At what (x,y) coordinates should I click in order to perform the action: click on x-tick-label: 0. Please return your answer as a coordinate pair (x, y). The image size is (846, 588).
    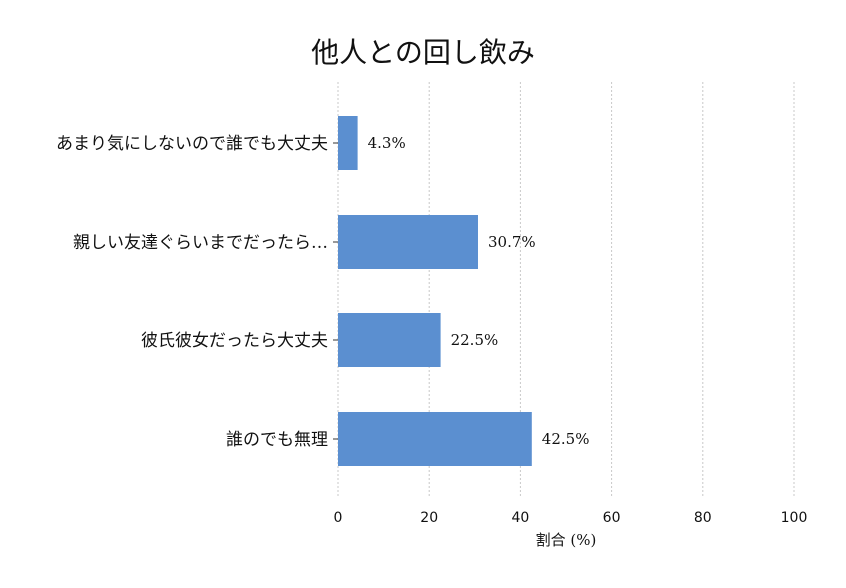
    Looking at the image, I should click on (338, 518).